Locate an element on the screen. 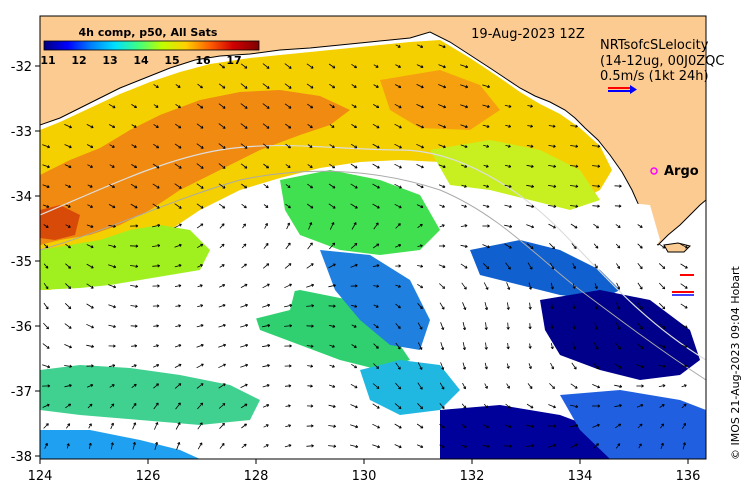 This screenshot has width=750, height=496. colorbar-tick-label: 14 is located at coordinates (141, 60).